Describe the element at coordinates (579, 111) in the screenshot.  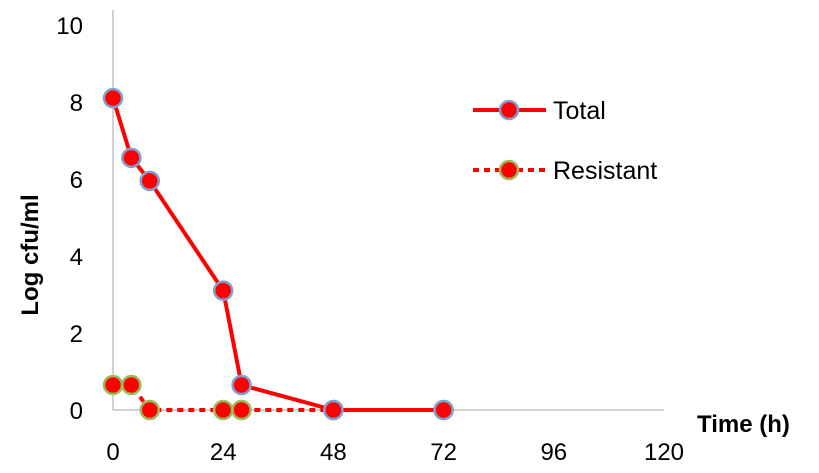
I see `legend-label-total: Total` at that location.